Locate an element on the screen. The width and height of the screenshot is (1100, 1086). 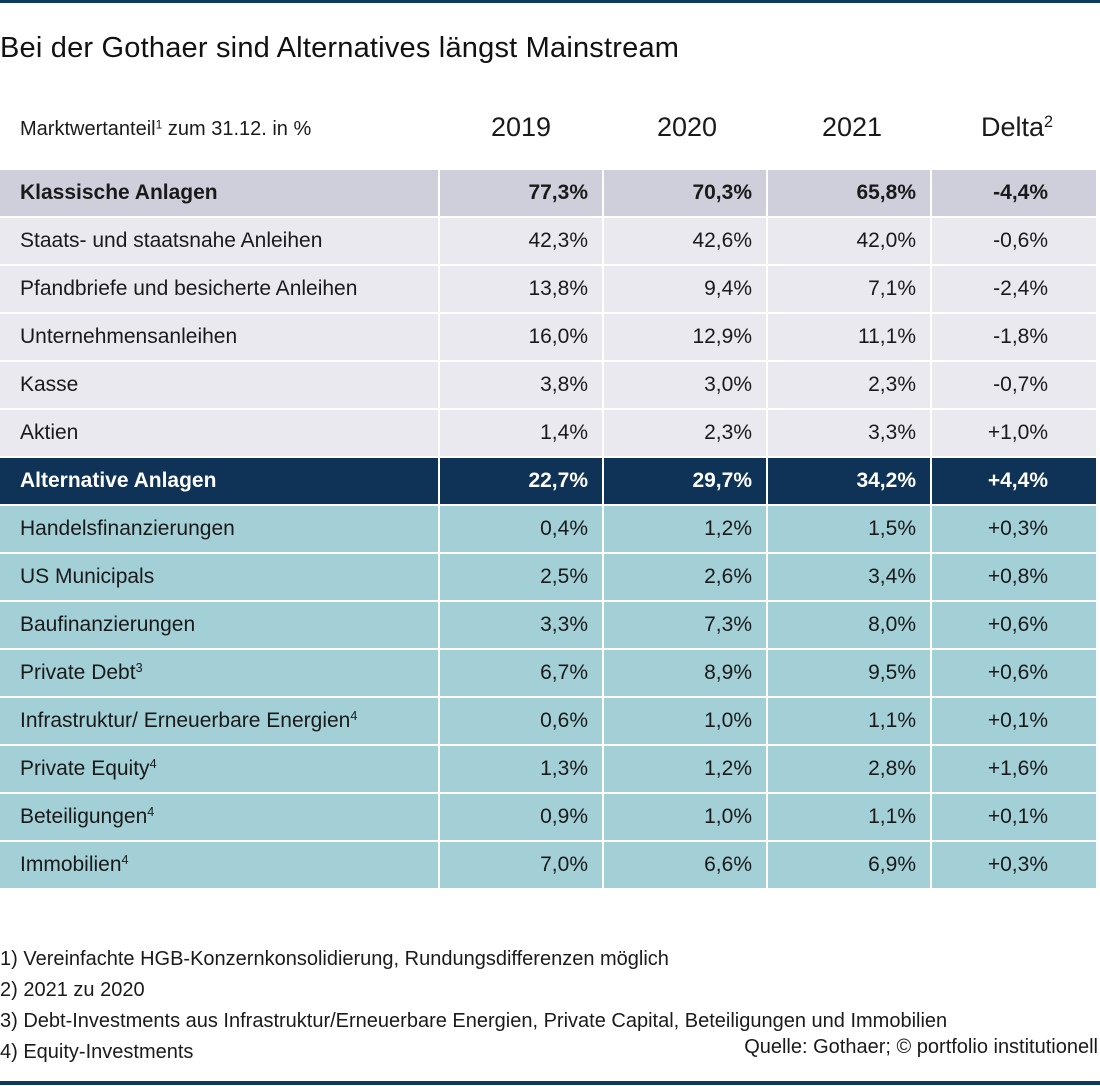
cell-delta-text: +0,6% is located at coordinates (1017, 672).